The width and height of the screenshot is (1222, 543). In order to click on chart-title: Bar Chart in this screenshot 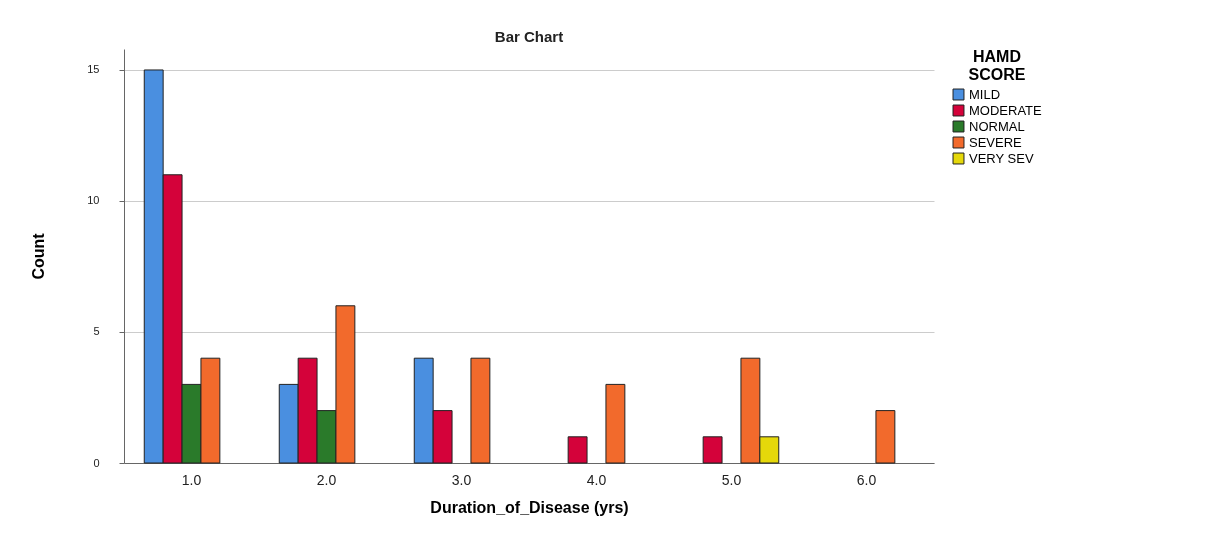, I will do `click(529, 36)`.